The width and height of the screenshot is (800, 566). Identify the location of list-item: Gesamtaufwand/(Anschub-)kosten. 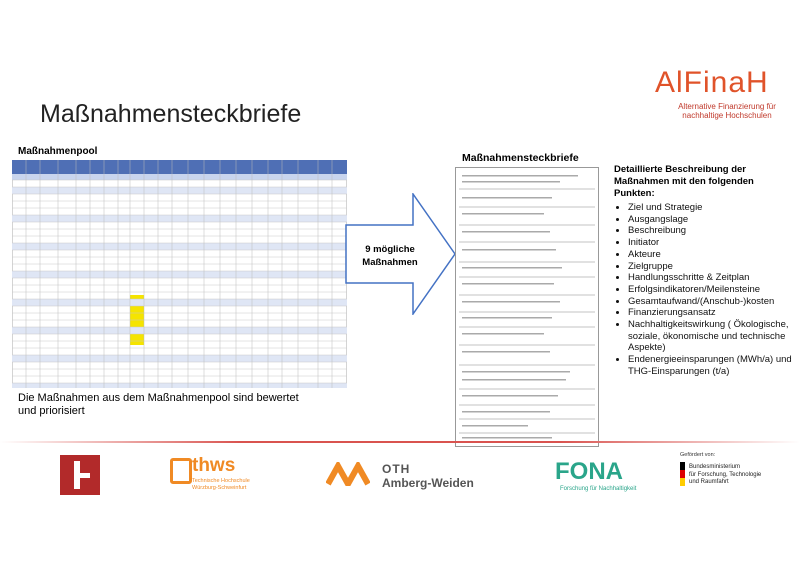
(714, 302).